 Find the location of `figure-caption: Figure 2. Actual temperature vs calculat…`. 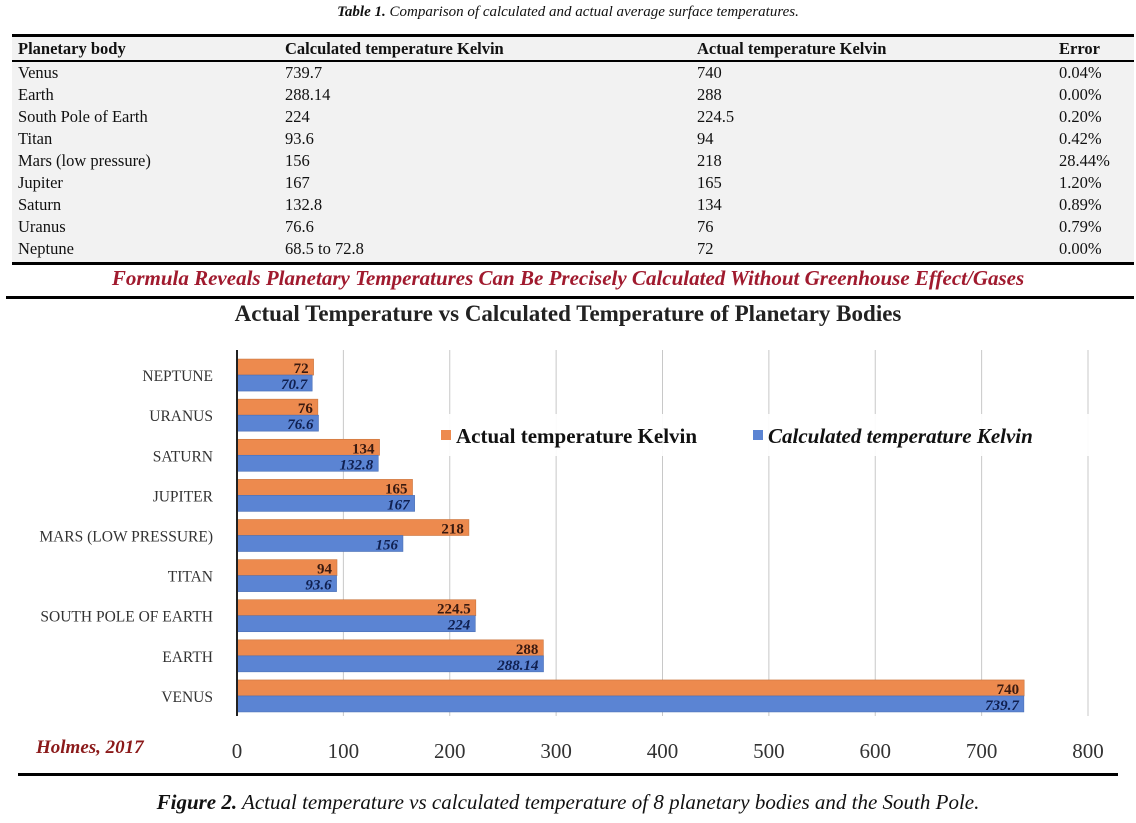

figure-caption: Figure 2. Actual temperature vs calculat… is located at coordinates (568, 802).